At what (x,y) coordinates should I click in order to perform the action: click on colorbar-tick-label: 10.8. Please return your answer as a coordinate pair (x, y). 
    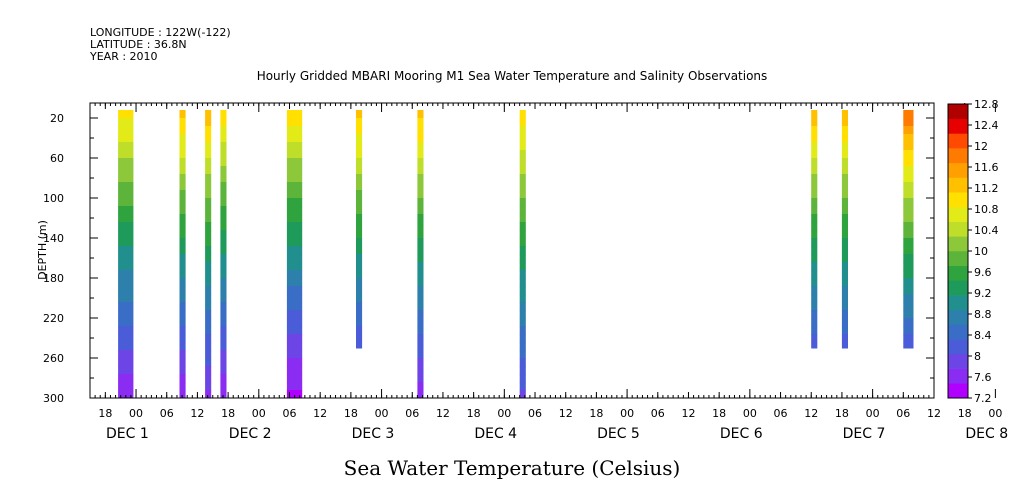
    Looking at the image, I should click on (986, 209).